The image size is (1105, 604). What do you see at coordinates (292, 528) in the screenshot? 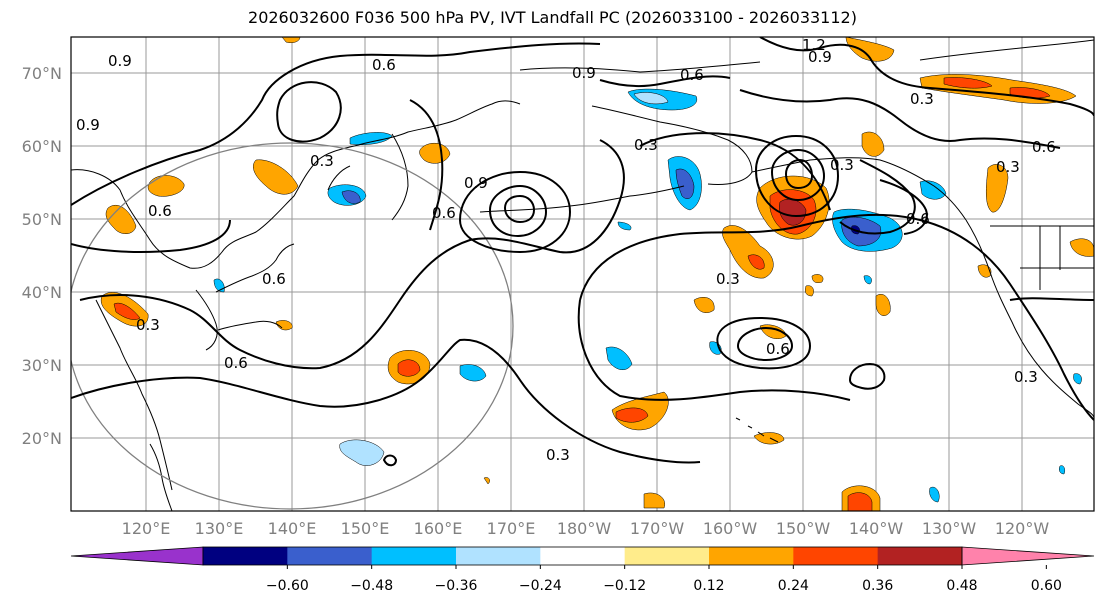
I see `lon-label: 140°E` at bounding box center [292, 528].